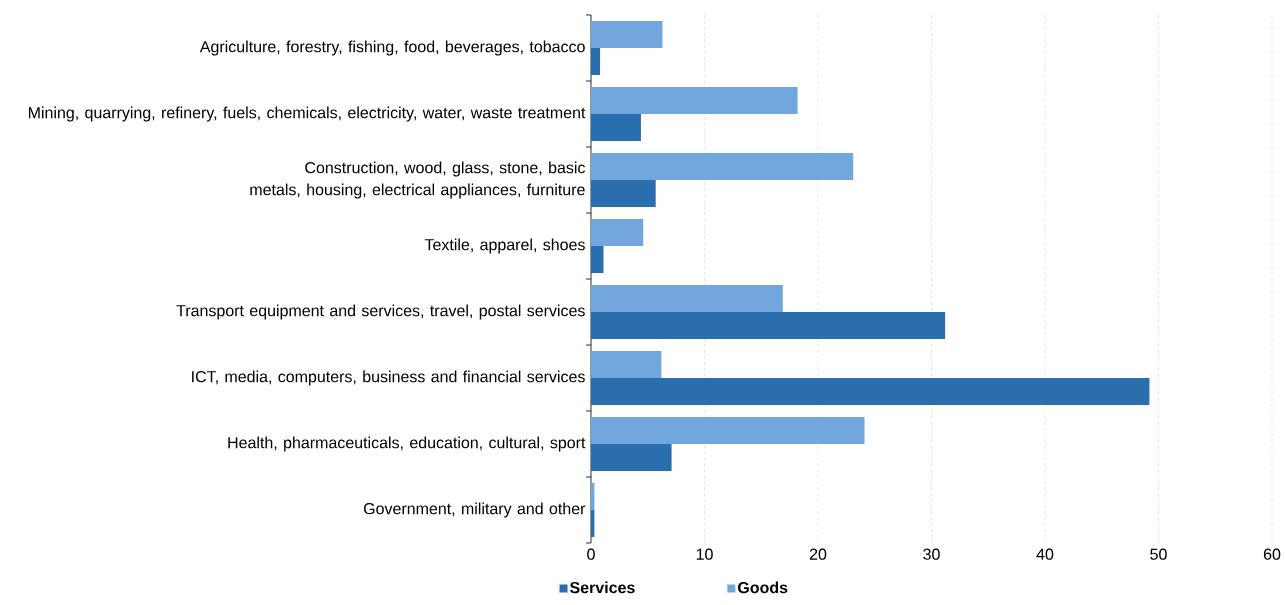 Image resolution: width=1285 pixels, height=605 pixels. What do you see at coordinates (392, 48) in the screenshot?
I see `y-tick-label: Agriculture, forestry, fishing, food, beverages, tobacco` at bounding box center [392, 48].